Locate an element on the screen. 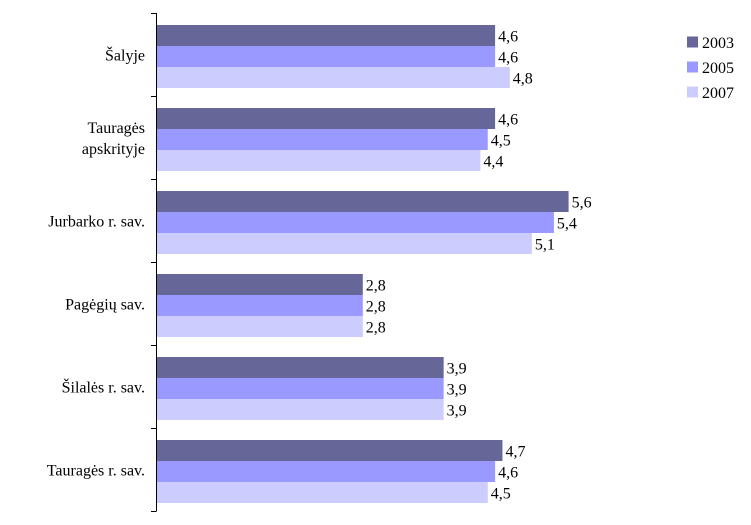 This screenshot has width=751, height=525. category-label-line: Šilalės r. sav. is located at coordinates (103, 387).